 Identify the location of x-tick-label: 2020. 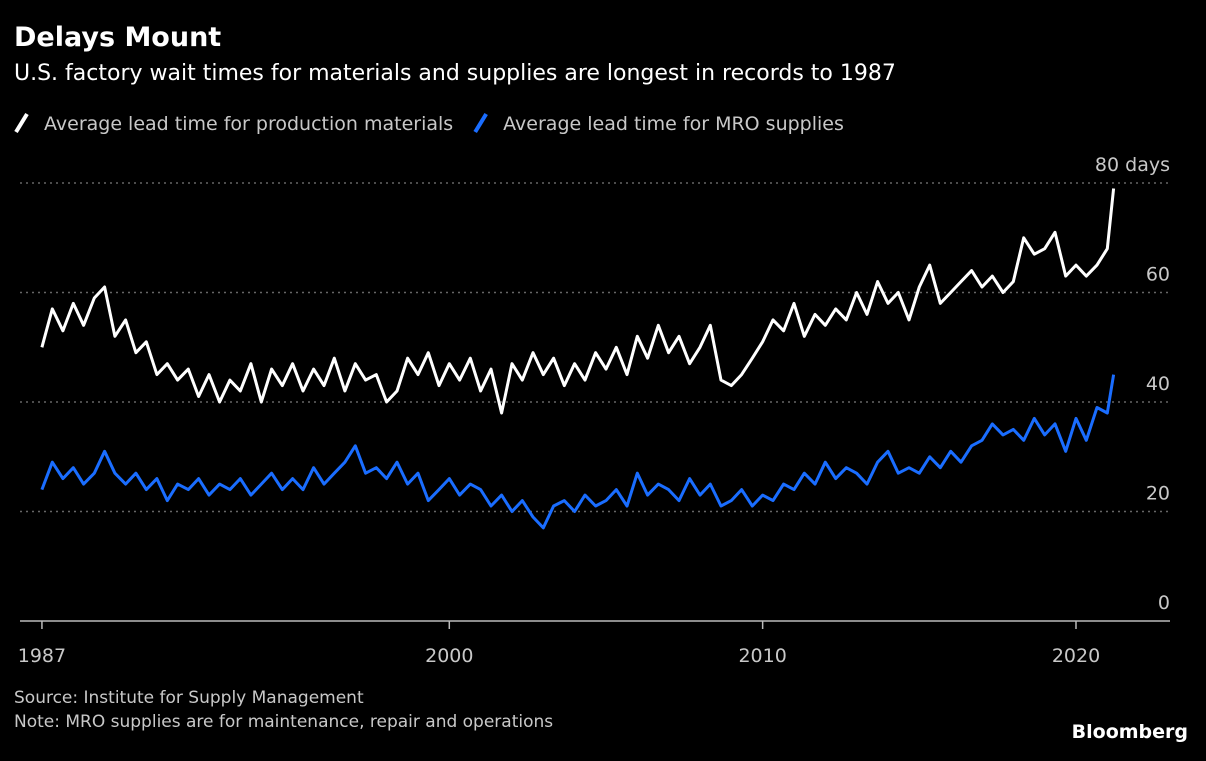
(1076, 656).